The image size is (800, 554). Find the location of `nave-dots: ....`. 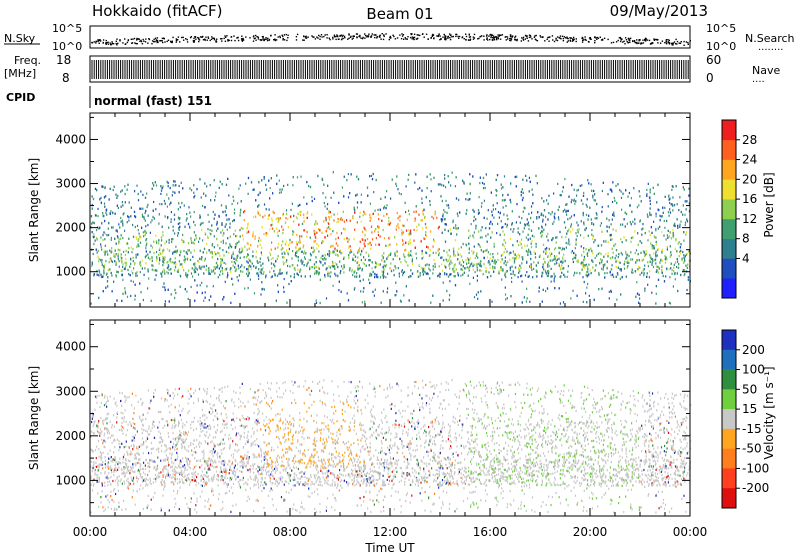

nave-dots: .... is located at coordinates (758, 79).